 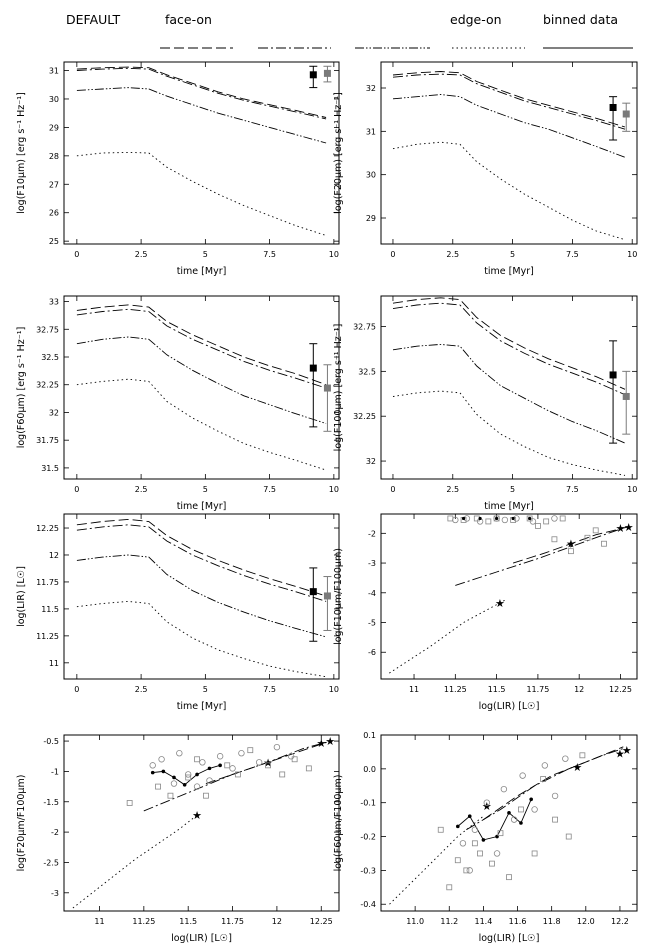 I want to click on p3-xtick-label: 10, so click(x=334, y=489).